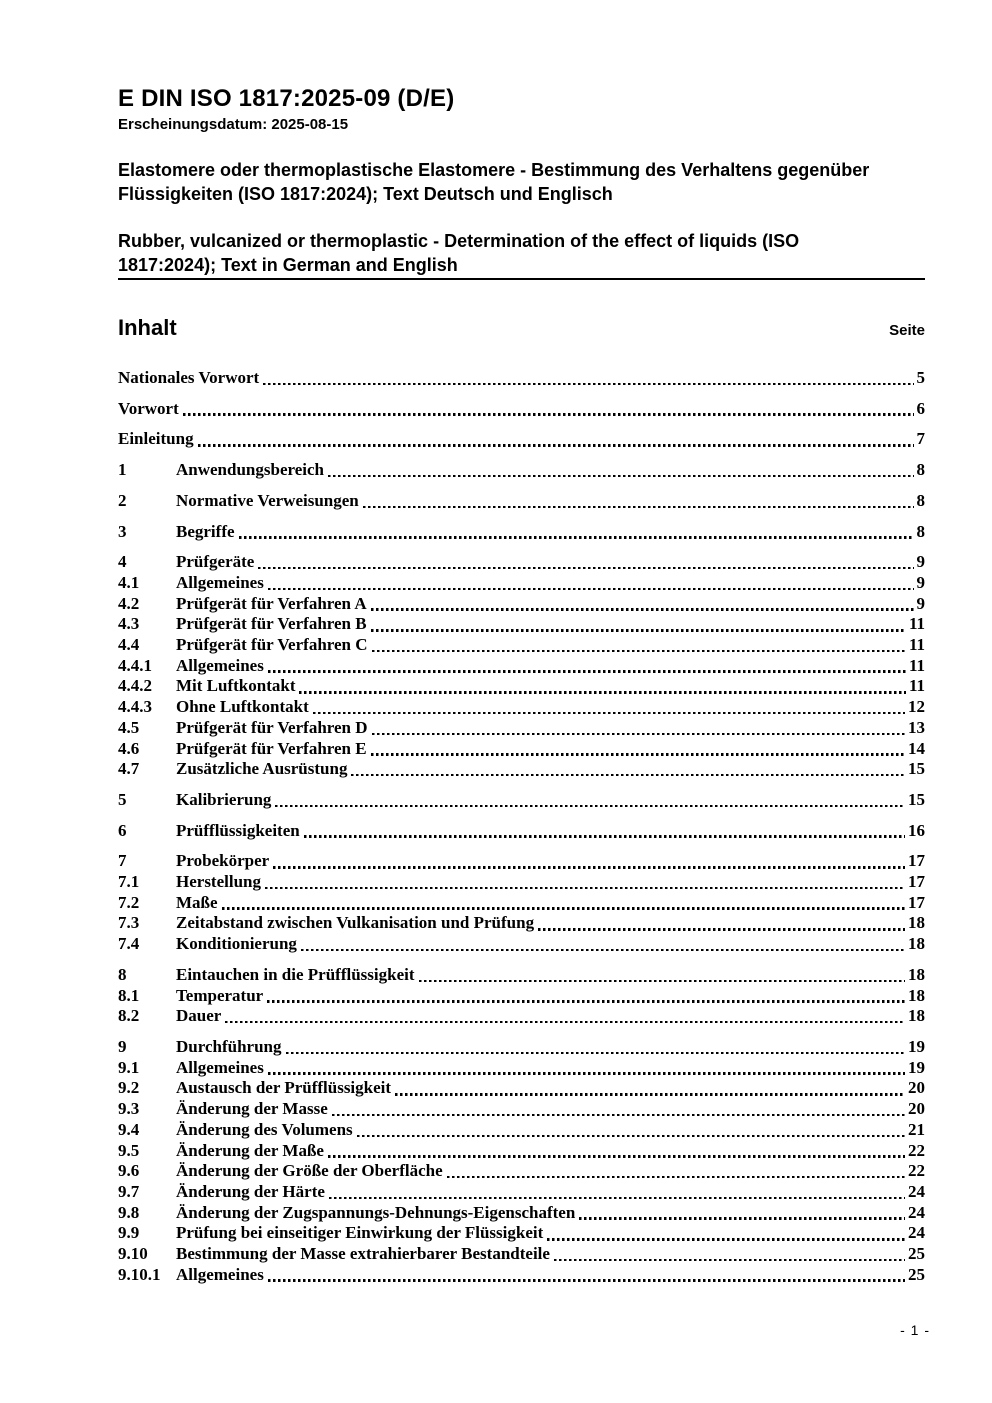  Describe the element at coordinates (284, 1088) in the screenshot. I see `toc-entry-title: Austausch der Prüfflüssigkeit` at that location.